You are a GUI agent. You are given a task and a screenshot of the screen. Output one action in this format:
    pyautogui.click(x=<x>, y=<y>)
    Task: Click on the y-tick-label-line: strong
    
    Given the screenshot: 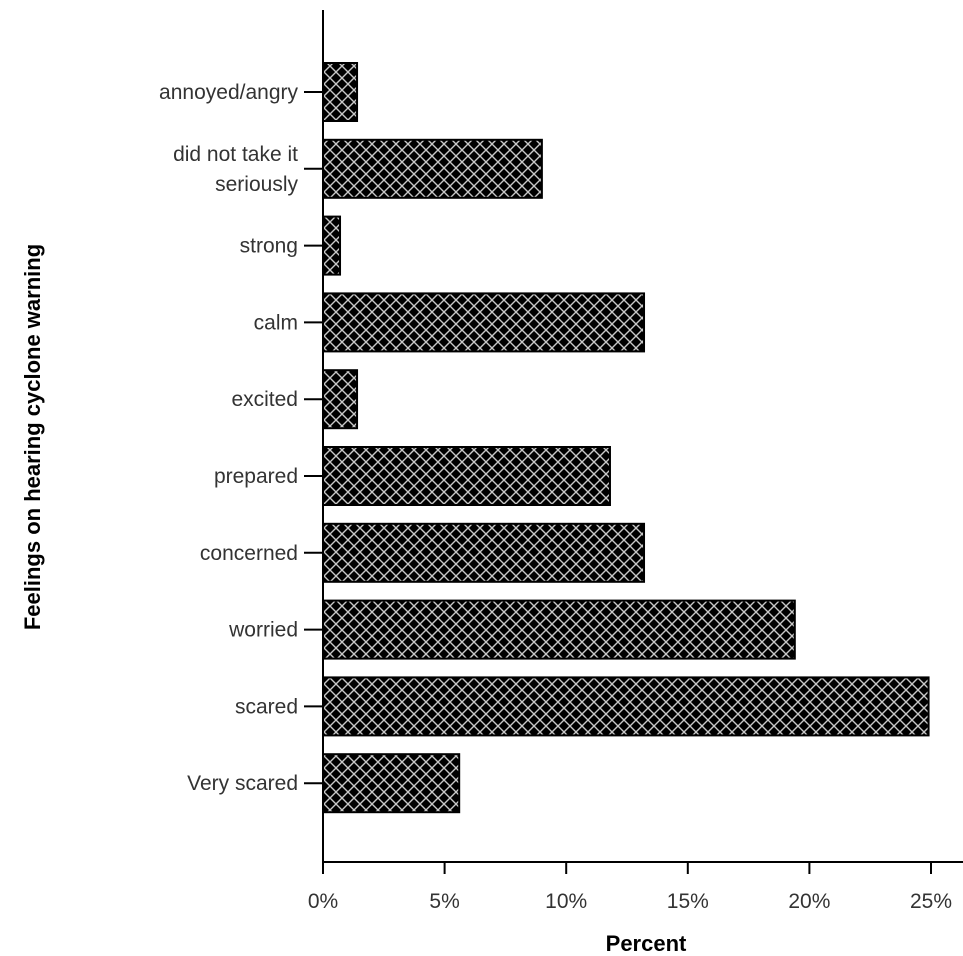 What is the action you would take?
    pyautogui.click(x=269, y=246)
    